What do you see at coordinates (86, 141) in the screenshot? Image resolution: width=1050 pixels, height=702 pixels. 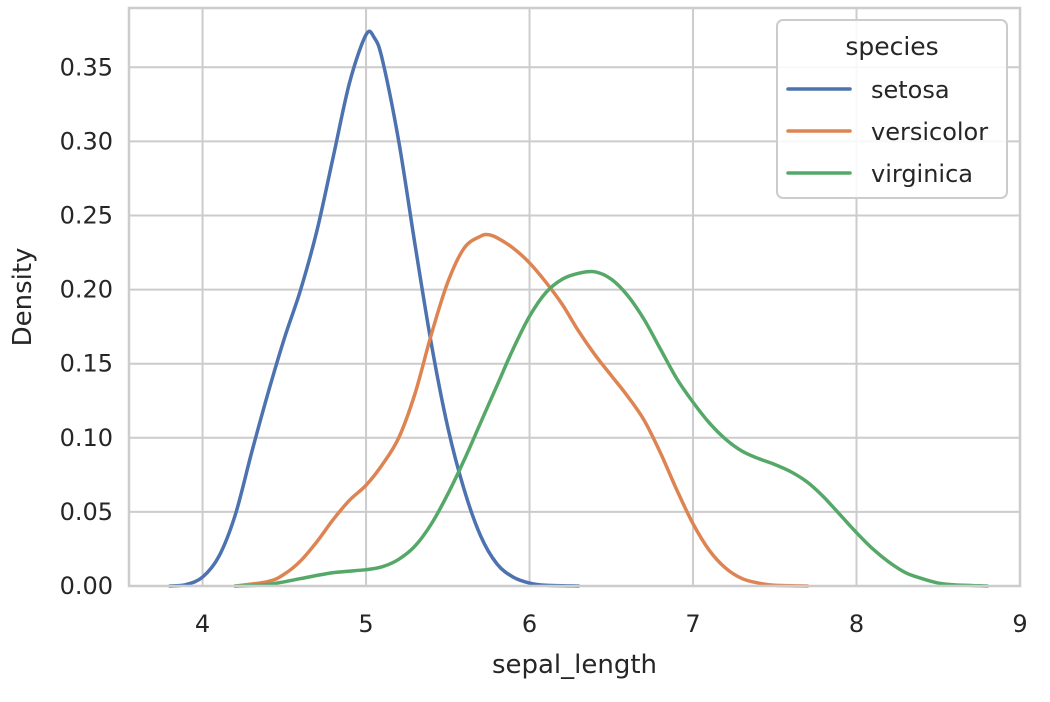 I see `y-tick-label: 0.30` at bounding box center [86, 141].